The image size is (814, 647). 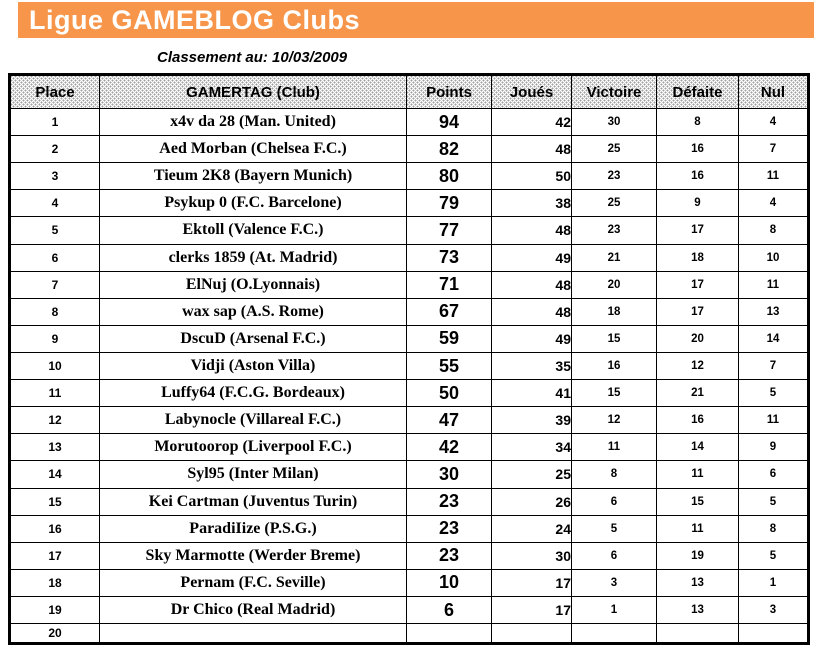 What do you see at coordinates (54, 447) in the screenshot?
I see `place-cell: 13` at bounding box center [54, 447].